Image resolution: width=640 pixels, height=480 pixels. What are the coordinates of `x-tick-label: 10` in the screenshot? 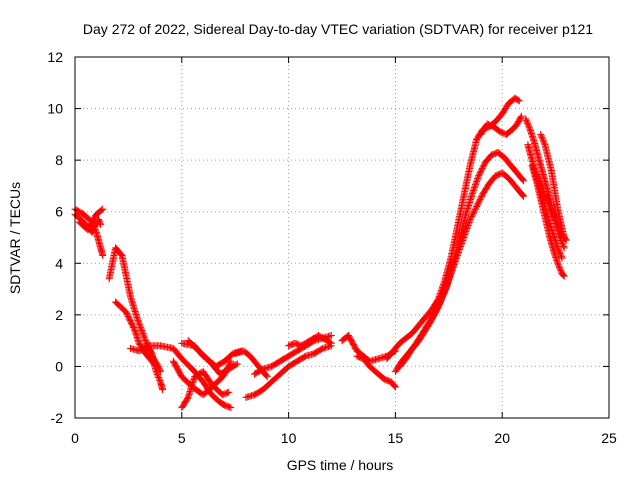 It's located at (289, 438).